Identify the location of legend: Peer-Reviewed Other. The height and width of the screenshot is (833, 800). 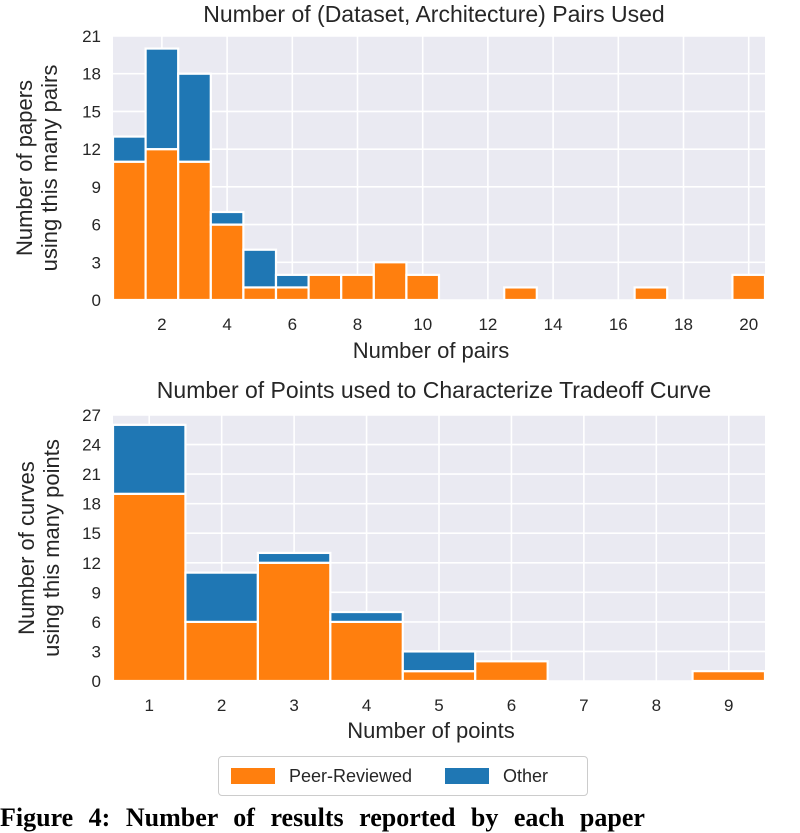
(403, 776).